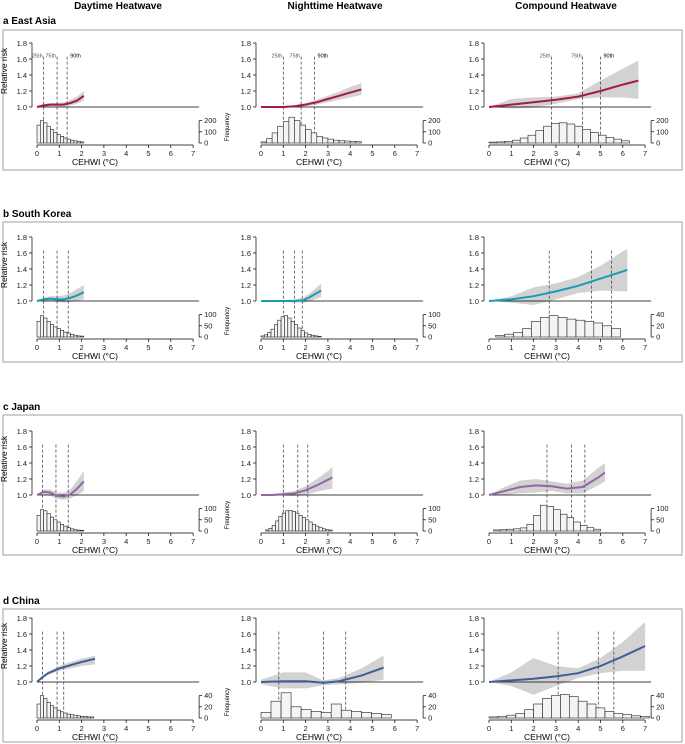 The image size is (685, 744). Describe the element at coordinates (567, 658) in the screenshot. I see `ci-band` at that location.